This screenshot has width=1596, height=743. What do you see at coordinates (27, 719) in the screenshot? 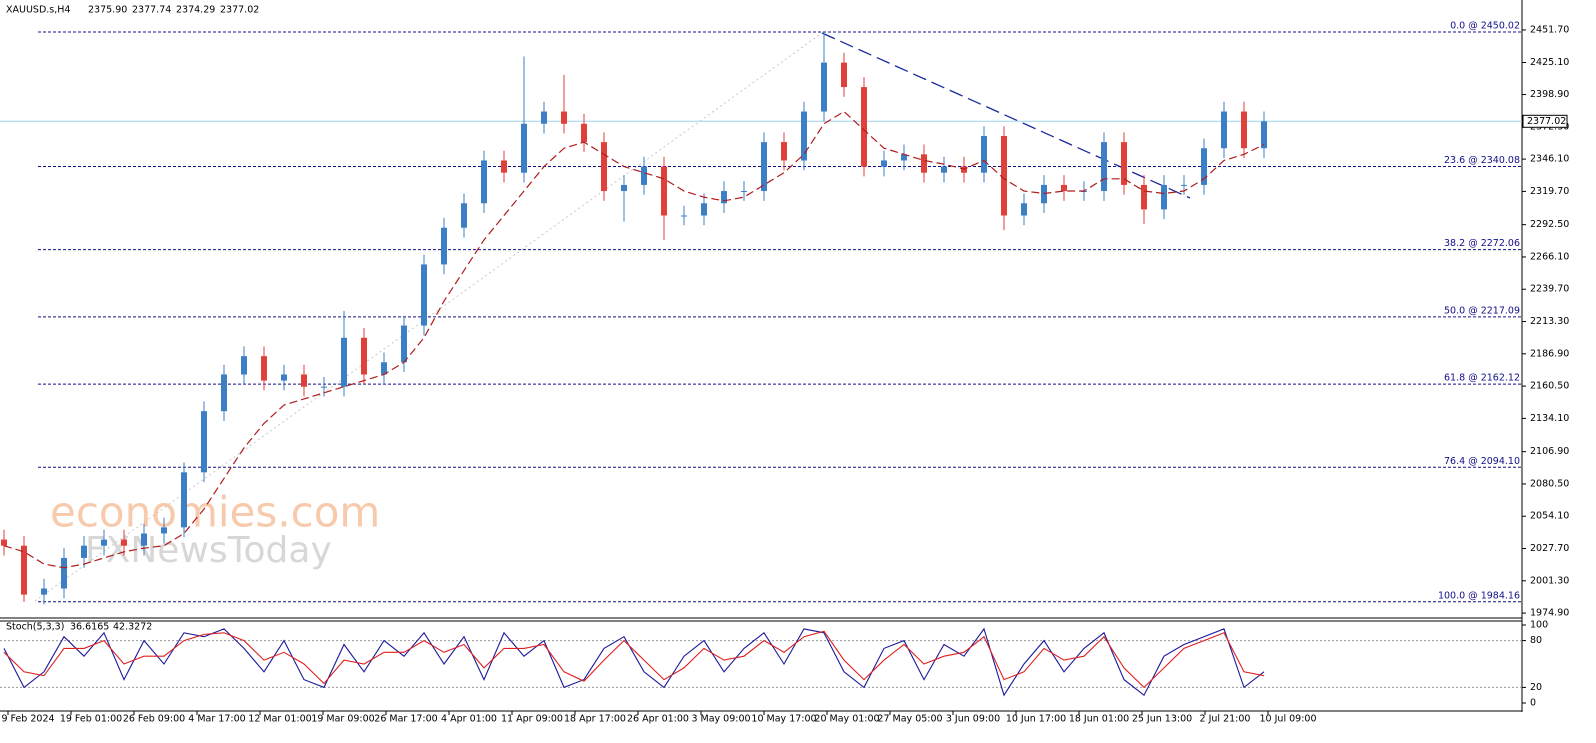
I see `x-tick-label: 9 Feb 2024` at bounding box center [27, 719].